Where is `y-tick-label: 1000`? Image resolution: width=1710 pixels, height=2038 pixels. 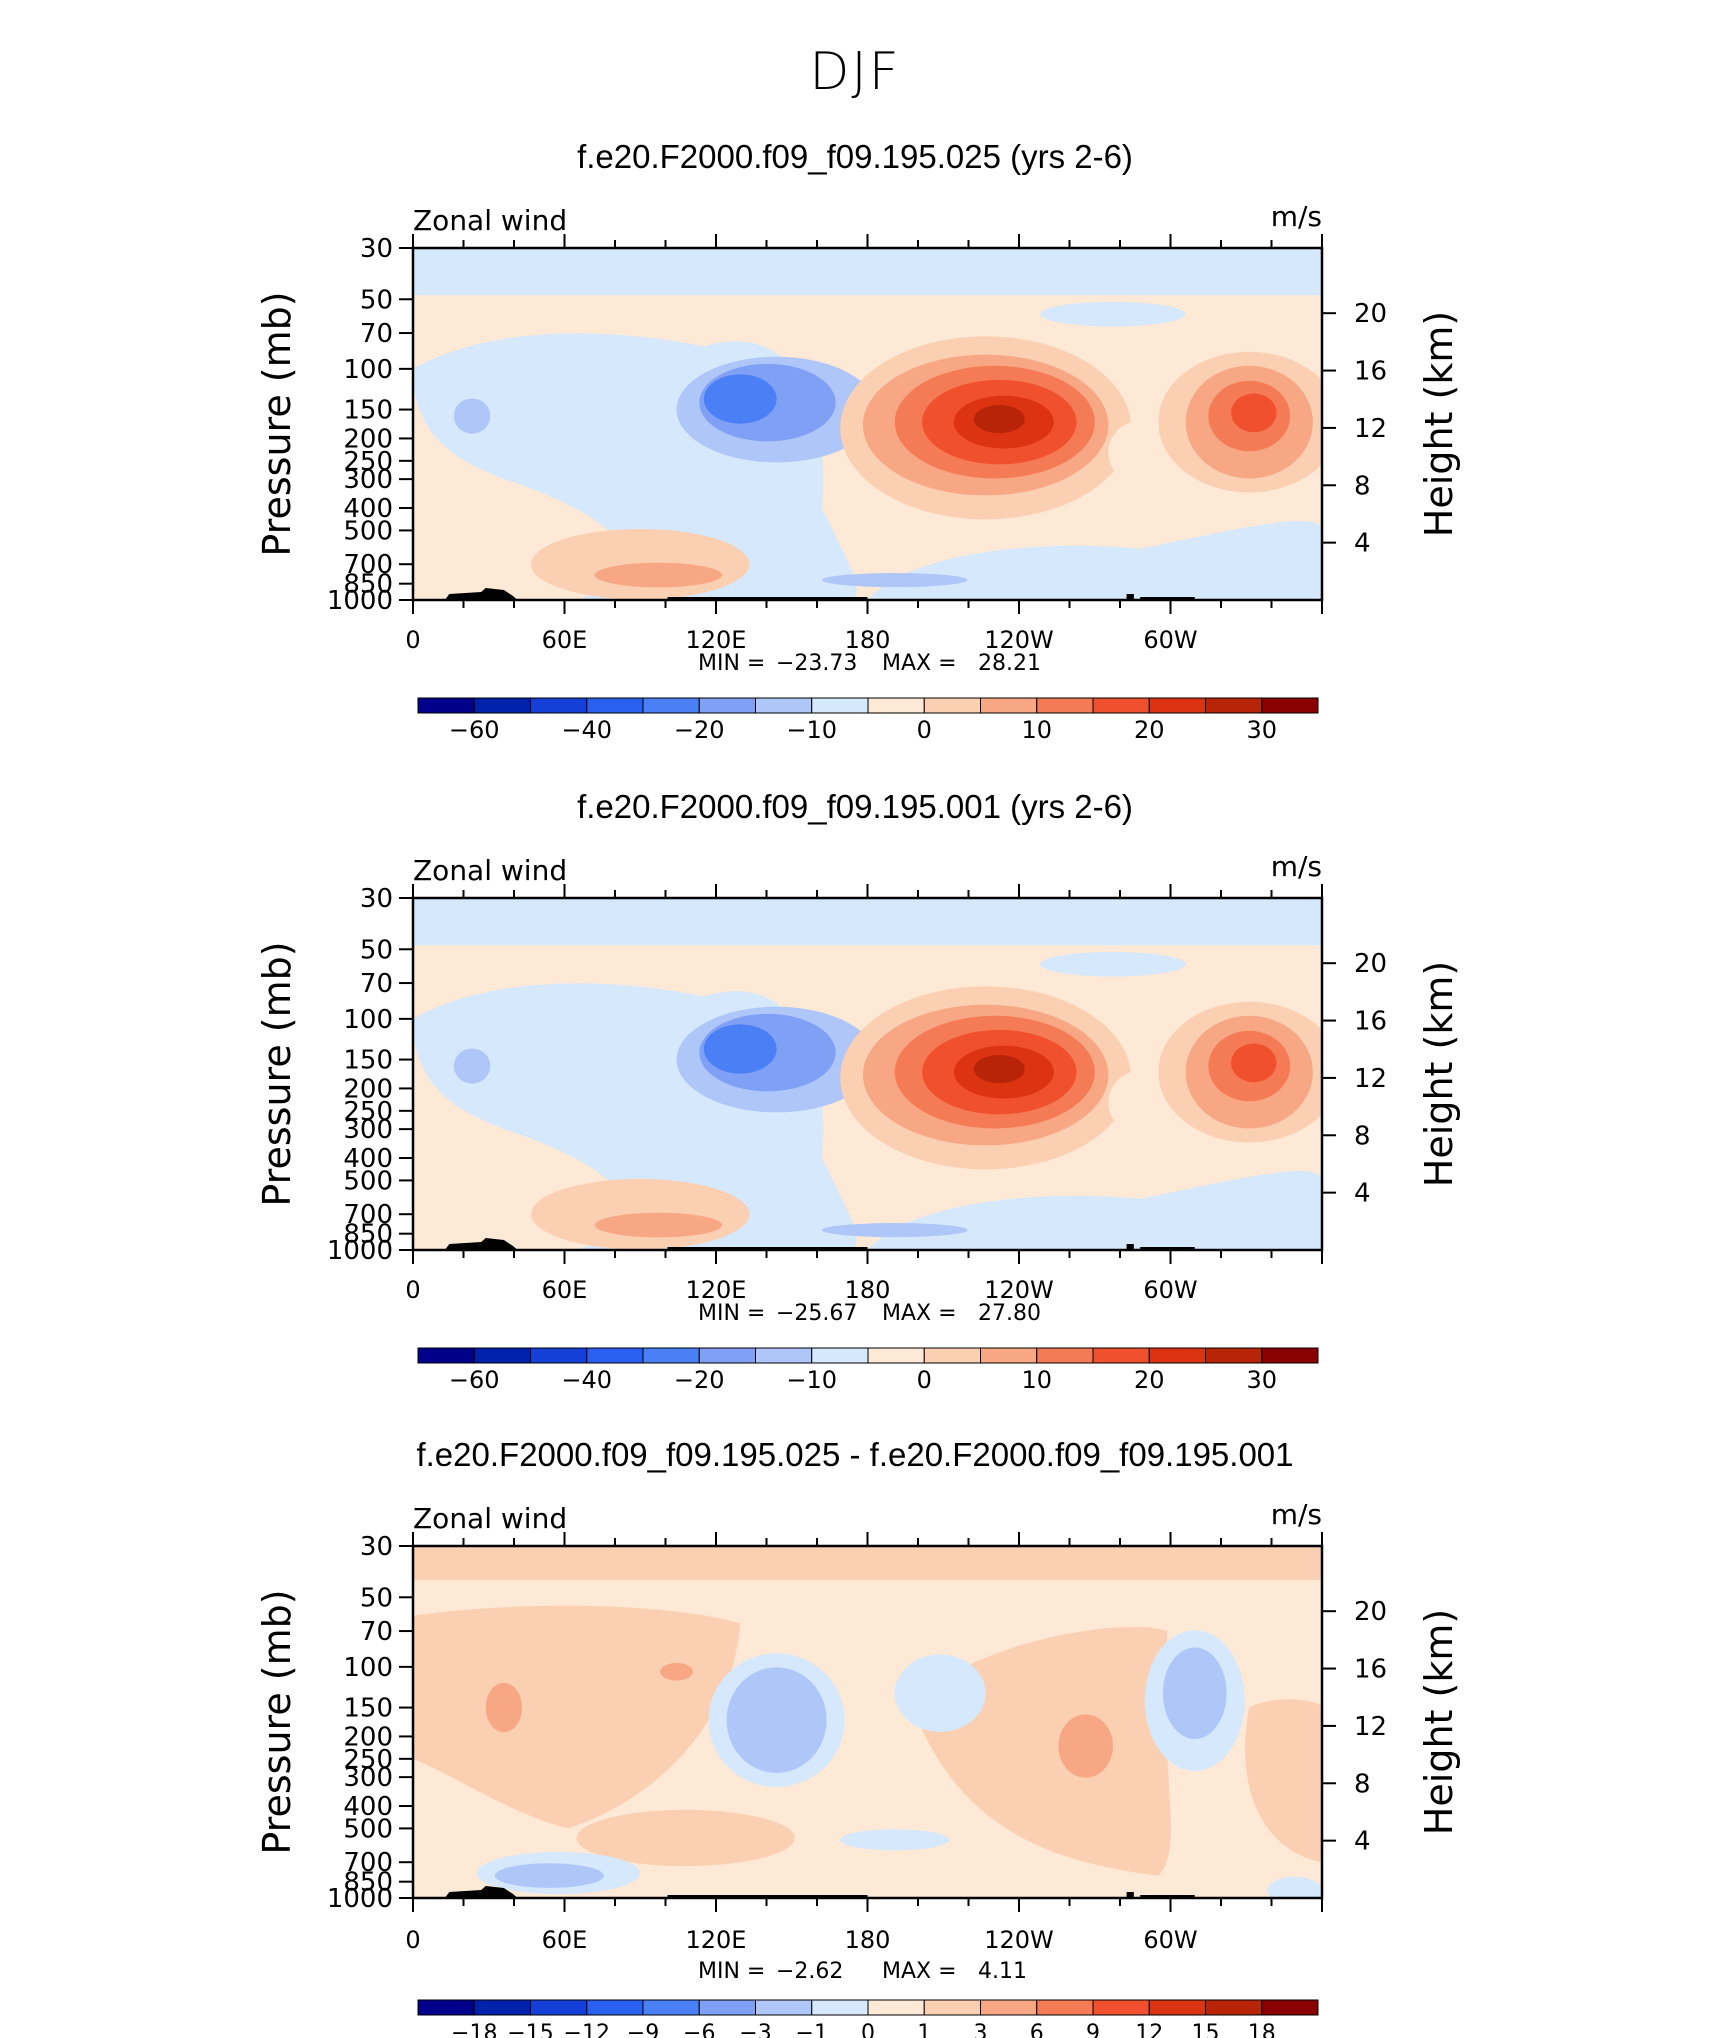 y-tick-label: 1000 is located at coordinates (360, 601).